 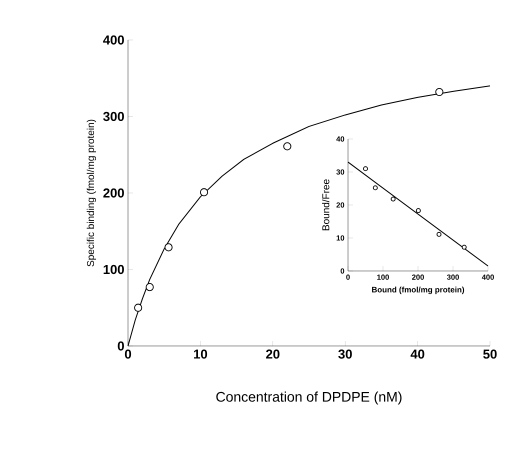 What do you see at coordinates (490, 354) in the screenshot?
I see `x-tick-label: 50` at bounding box center [490, 354].